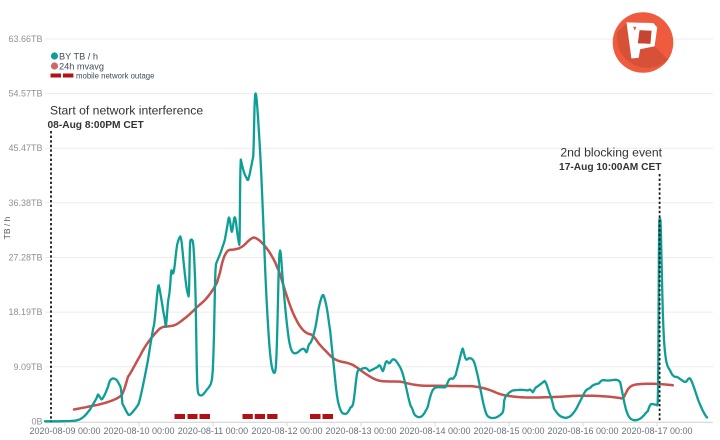 The image size is (720, 440). What do you see at coordinates (610, 167) in the screenshot?
I see `svg-text: 17-Aug 10:00AM CET` at bounding box center [610, 167].